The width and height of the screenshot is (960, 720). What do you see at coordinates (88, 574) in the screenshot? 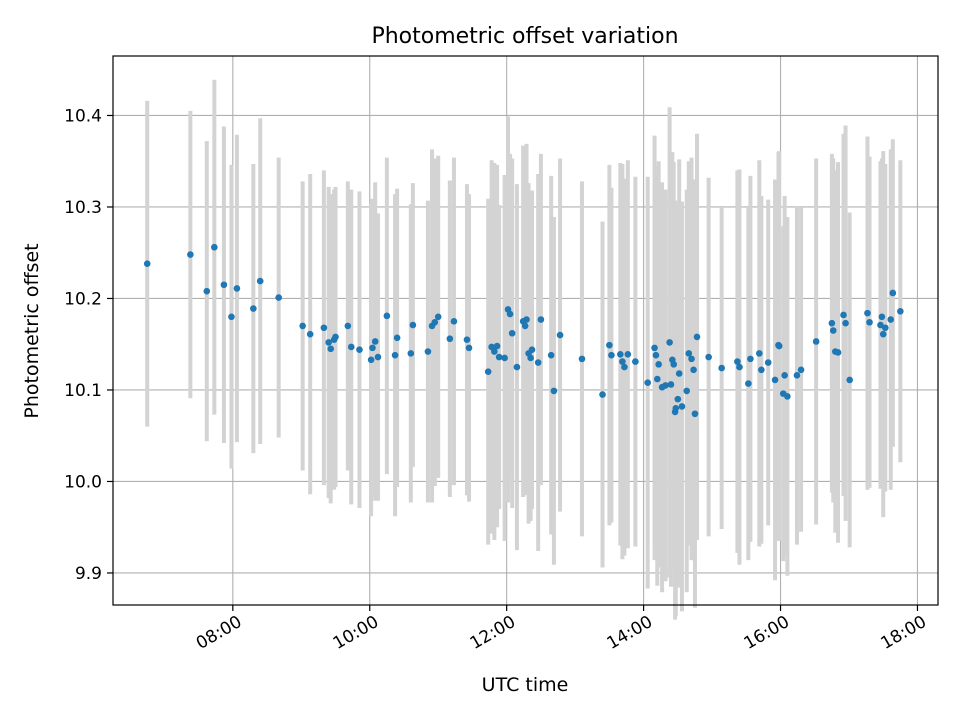
I see `y-tick-label: 9.9` at bounding box center [88, 574].